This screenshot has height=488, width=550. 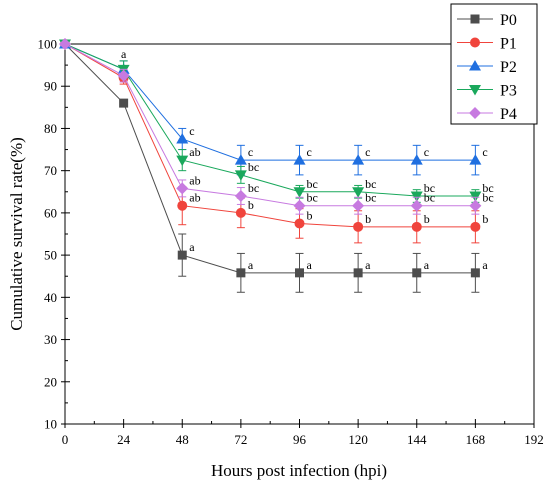 I want to click on y-tick-label: 70, so click(x=50, y=170).